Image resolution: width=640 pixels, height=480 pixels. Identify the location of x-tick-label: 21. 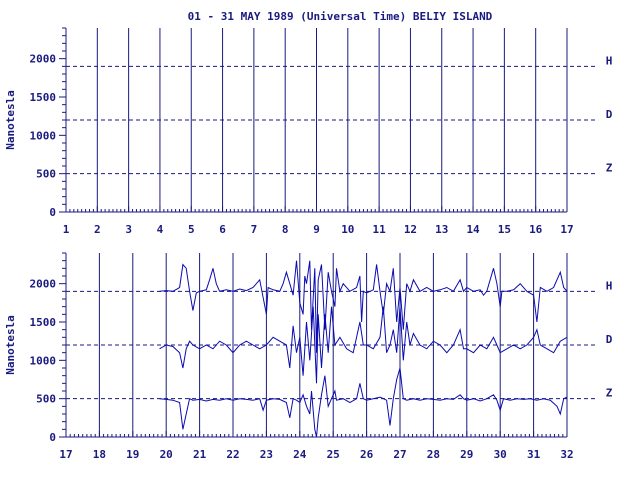
(200, 454).